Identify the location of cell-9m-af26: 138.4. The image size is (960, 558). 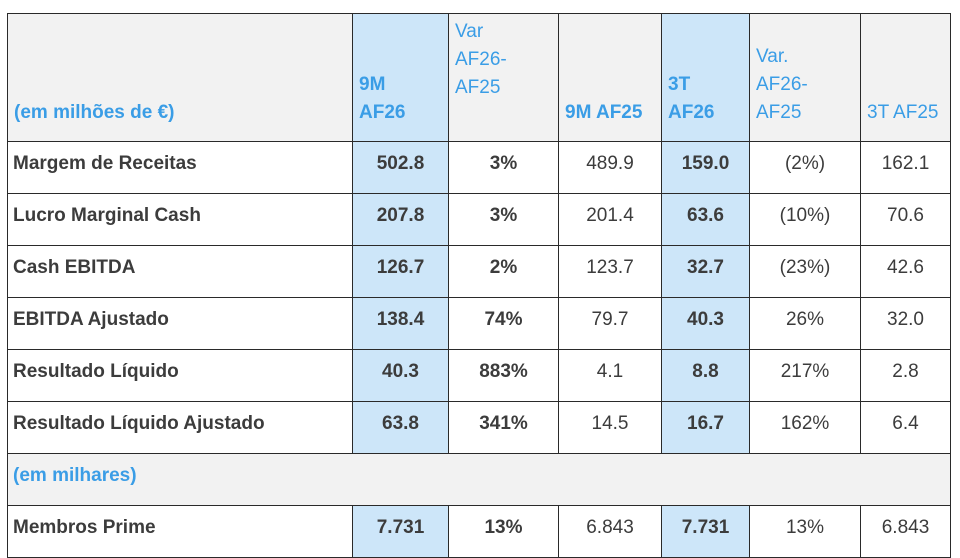
(400, 323).